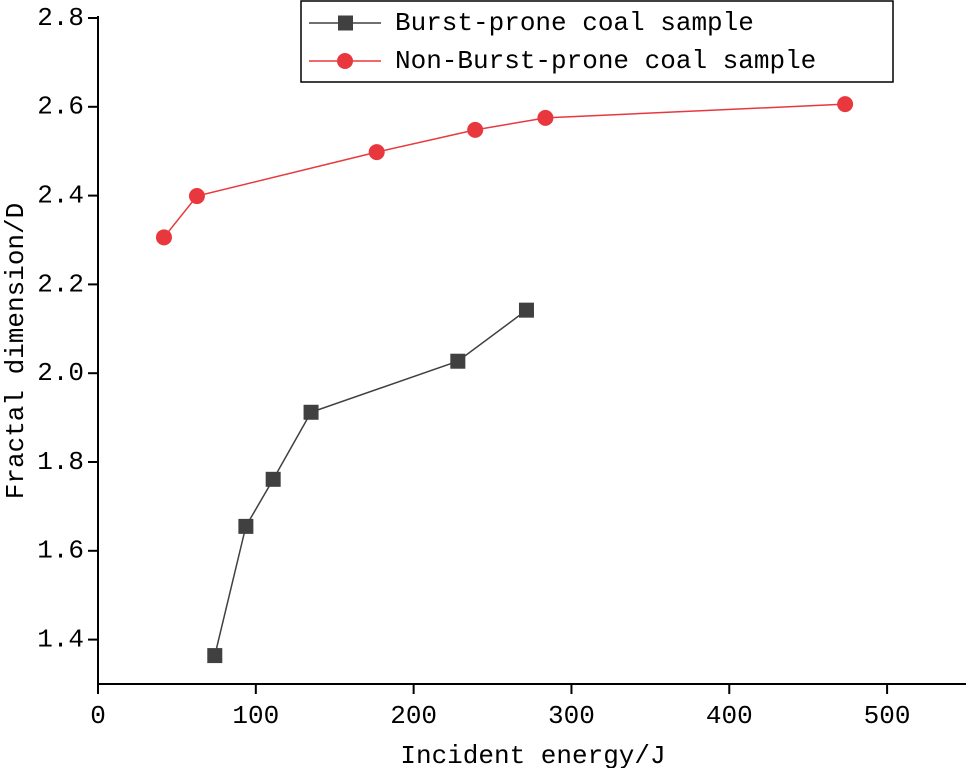 The image size is (967, 768). What do you see at coordinates (532, 754) in the screenshot?
I see `x-axis-label: Incident energy/J` at bounding box center [532, 754].